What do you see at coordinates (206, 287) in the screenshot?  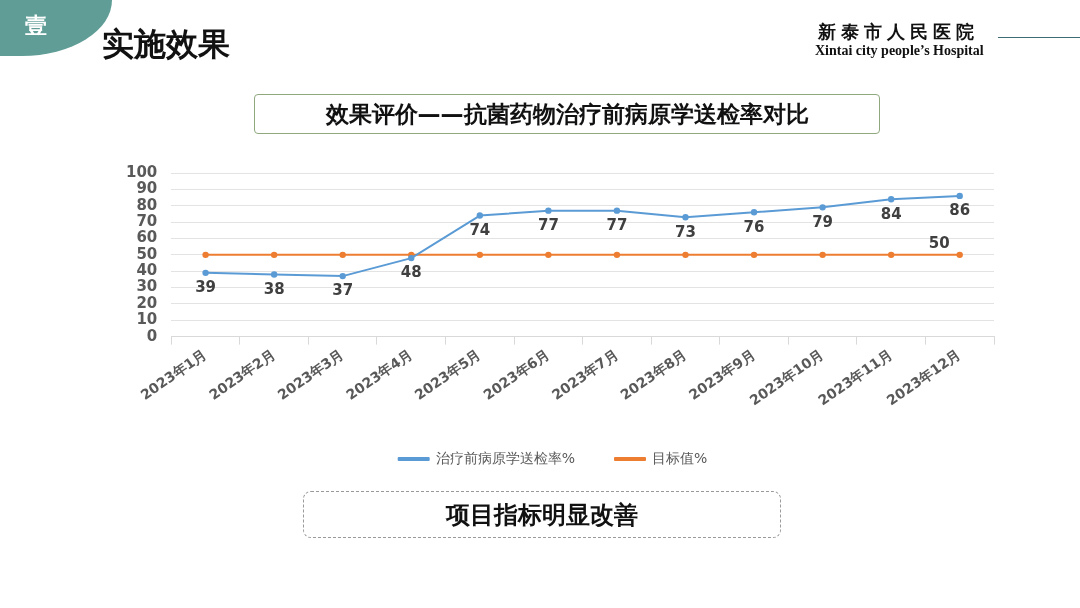 I see `data-label: 39` at bounding box center [206, 287].